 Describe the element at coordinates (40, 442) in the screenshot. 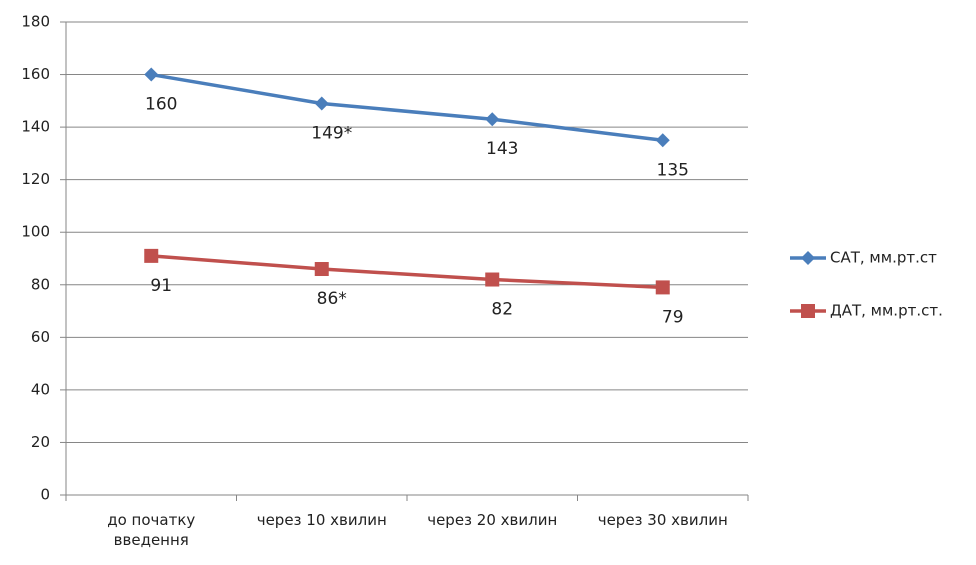

I see `y-tick-label: 20` at that location.